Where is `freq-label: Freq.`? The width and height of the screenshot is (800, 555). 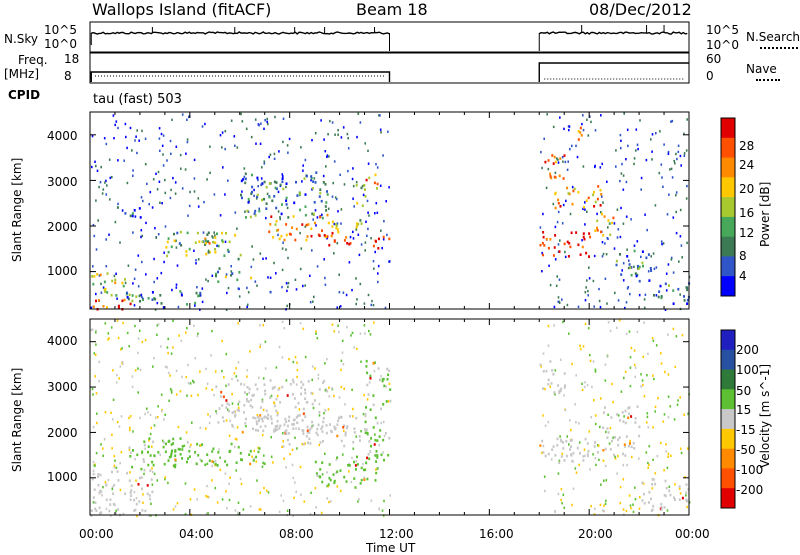 freq-label: Freq. is located at coordinates (33, 60).